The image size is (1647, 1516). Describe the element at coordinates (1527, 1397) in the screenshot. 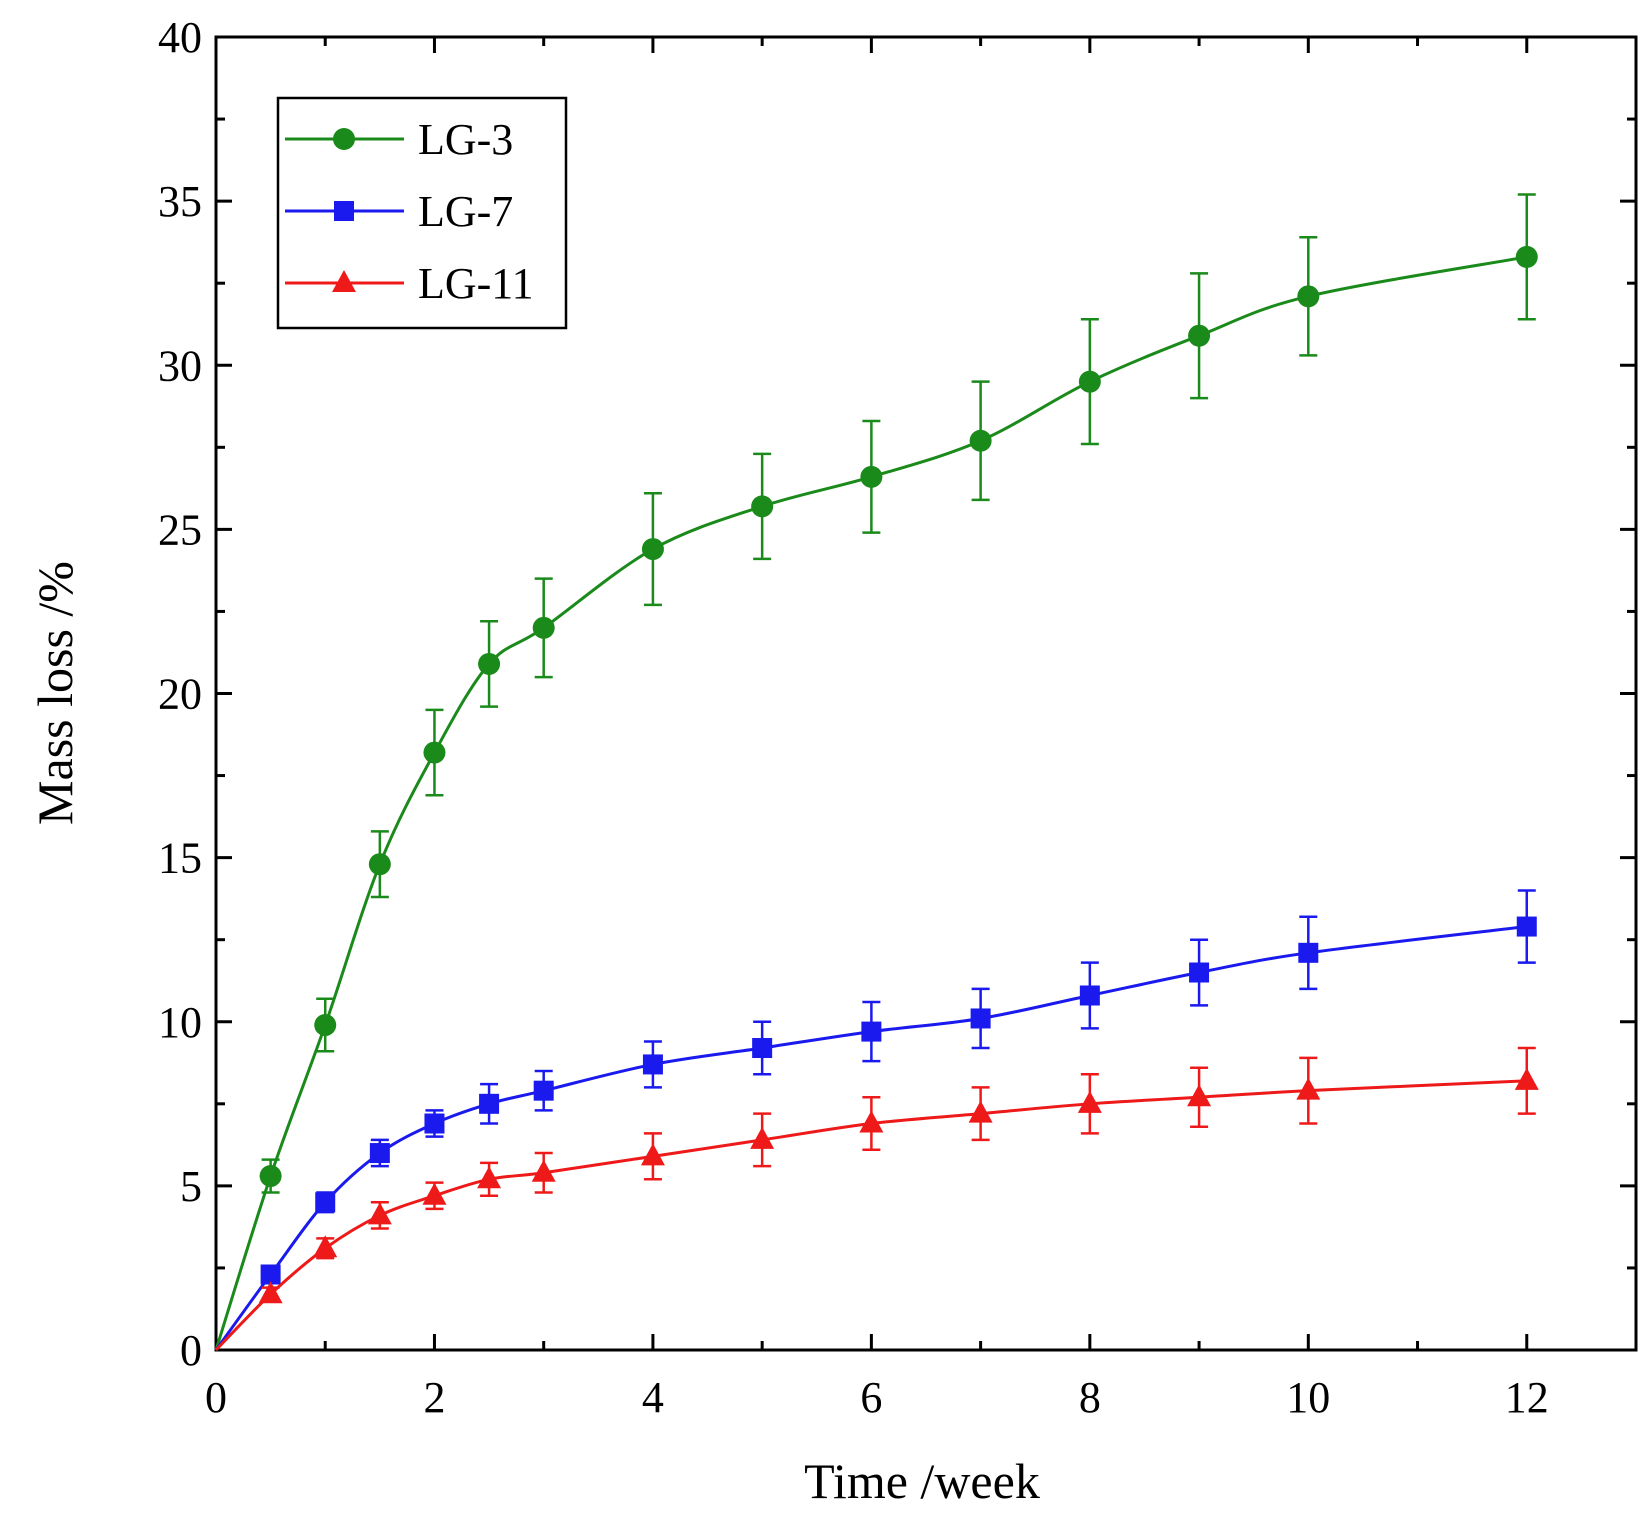

I see `x-tick-label: 12` at that location.